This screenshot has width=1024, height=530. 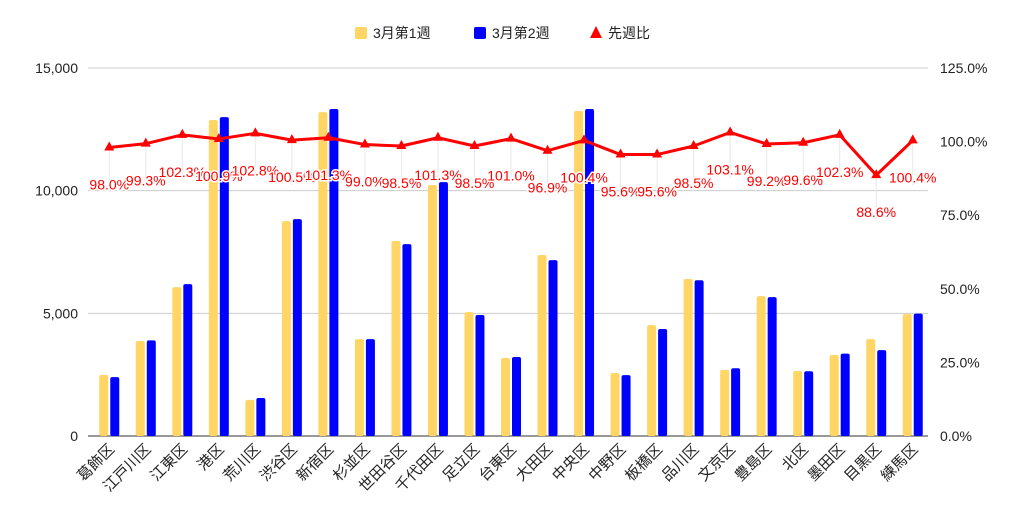 What do you see at coordinates (754, 463) in the screenshot?
I see `x-tick-label: 豊島区` at bounding box center [754, 463].